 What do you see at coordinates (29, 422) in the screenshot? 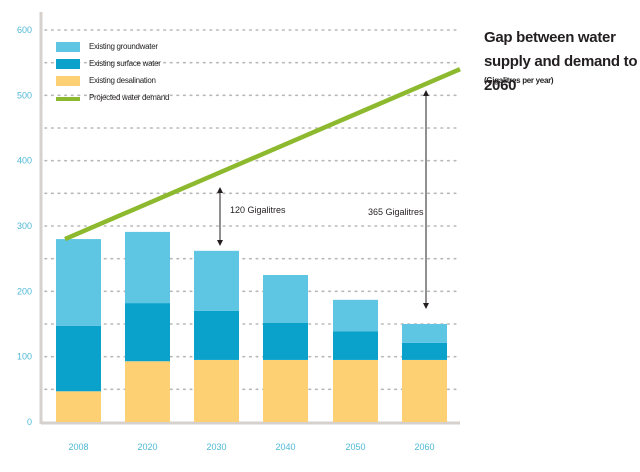
I see `y-tick-label: 0` at bounding box center [29, 422].